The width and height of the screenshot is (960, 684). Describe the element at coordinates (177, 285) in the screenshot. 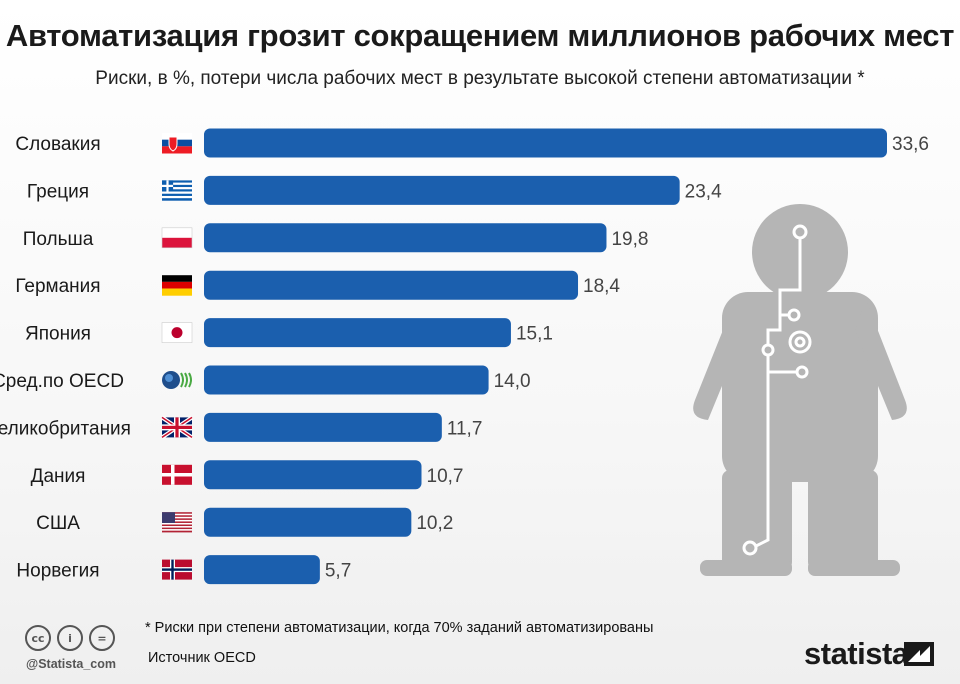

I see `germany-flag-icon` at that location.